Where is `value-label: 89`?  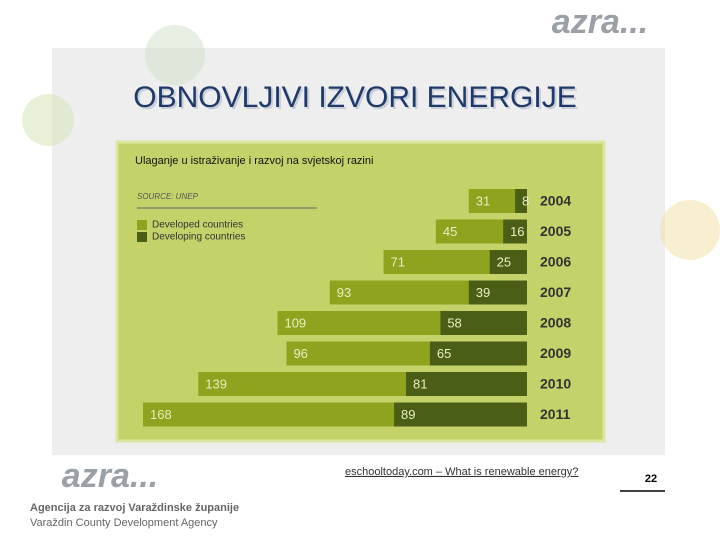
value-label: 89 is located at coordinates (408, 414).